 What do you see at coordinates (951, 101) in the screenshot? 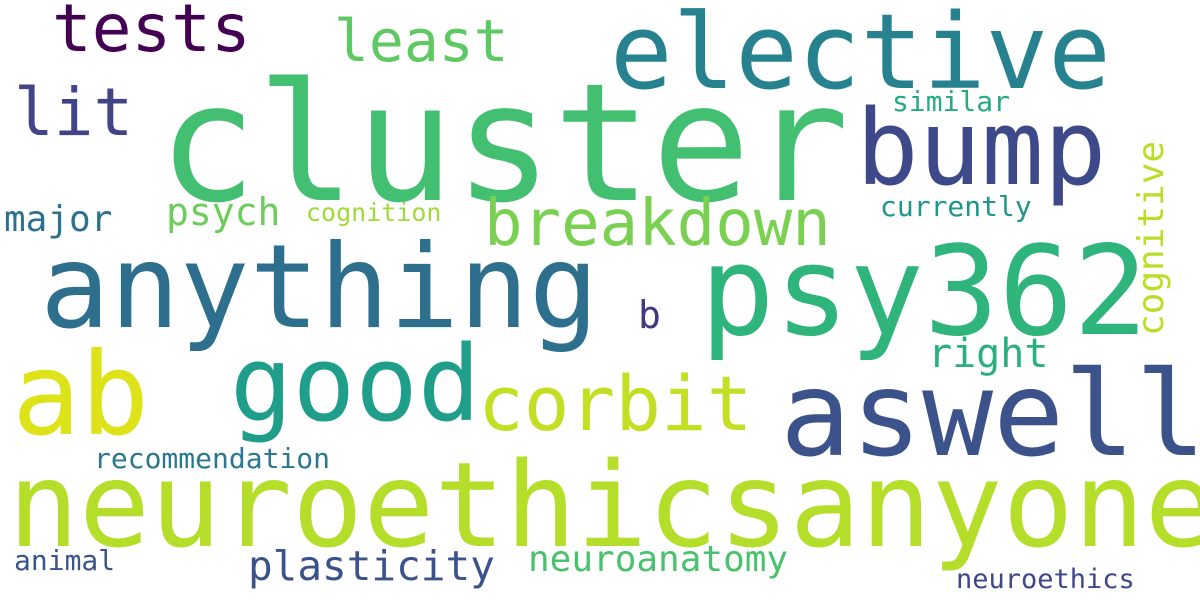
I see `word-similar: similar` at bounding box center [951, 101].